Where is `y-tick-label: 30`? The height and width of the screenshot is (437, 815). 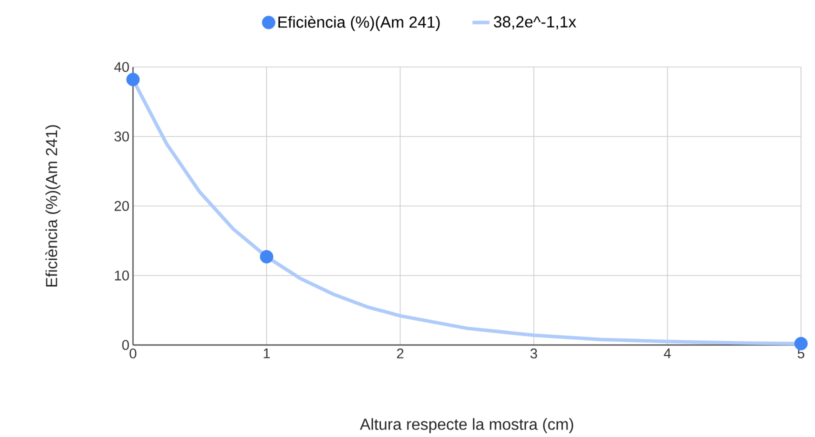 y-tick-label: 30 is located at coordinates (121, 137).